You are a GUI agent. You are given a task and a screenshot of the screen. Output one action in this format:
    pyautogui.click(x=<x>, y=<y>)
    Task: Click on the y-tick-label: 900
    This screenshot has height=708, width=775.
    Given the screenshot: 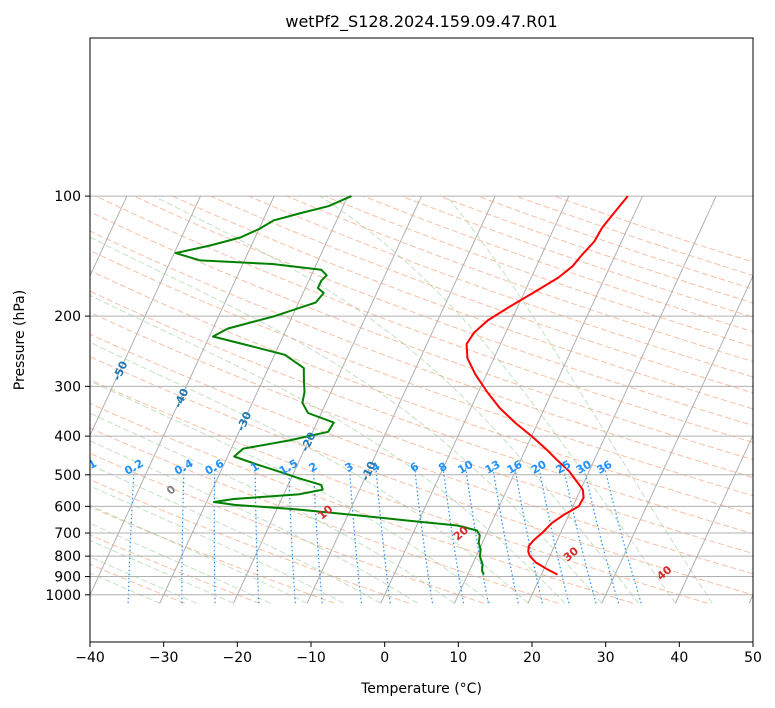 What is the action you would take?
    pyautogui.click(x=67, y=578)
    